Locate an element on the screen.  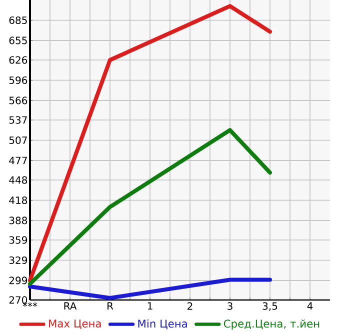
legend-label: Max Цена is located at coordinates (75, 325).